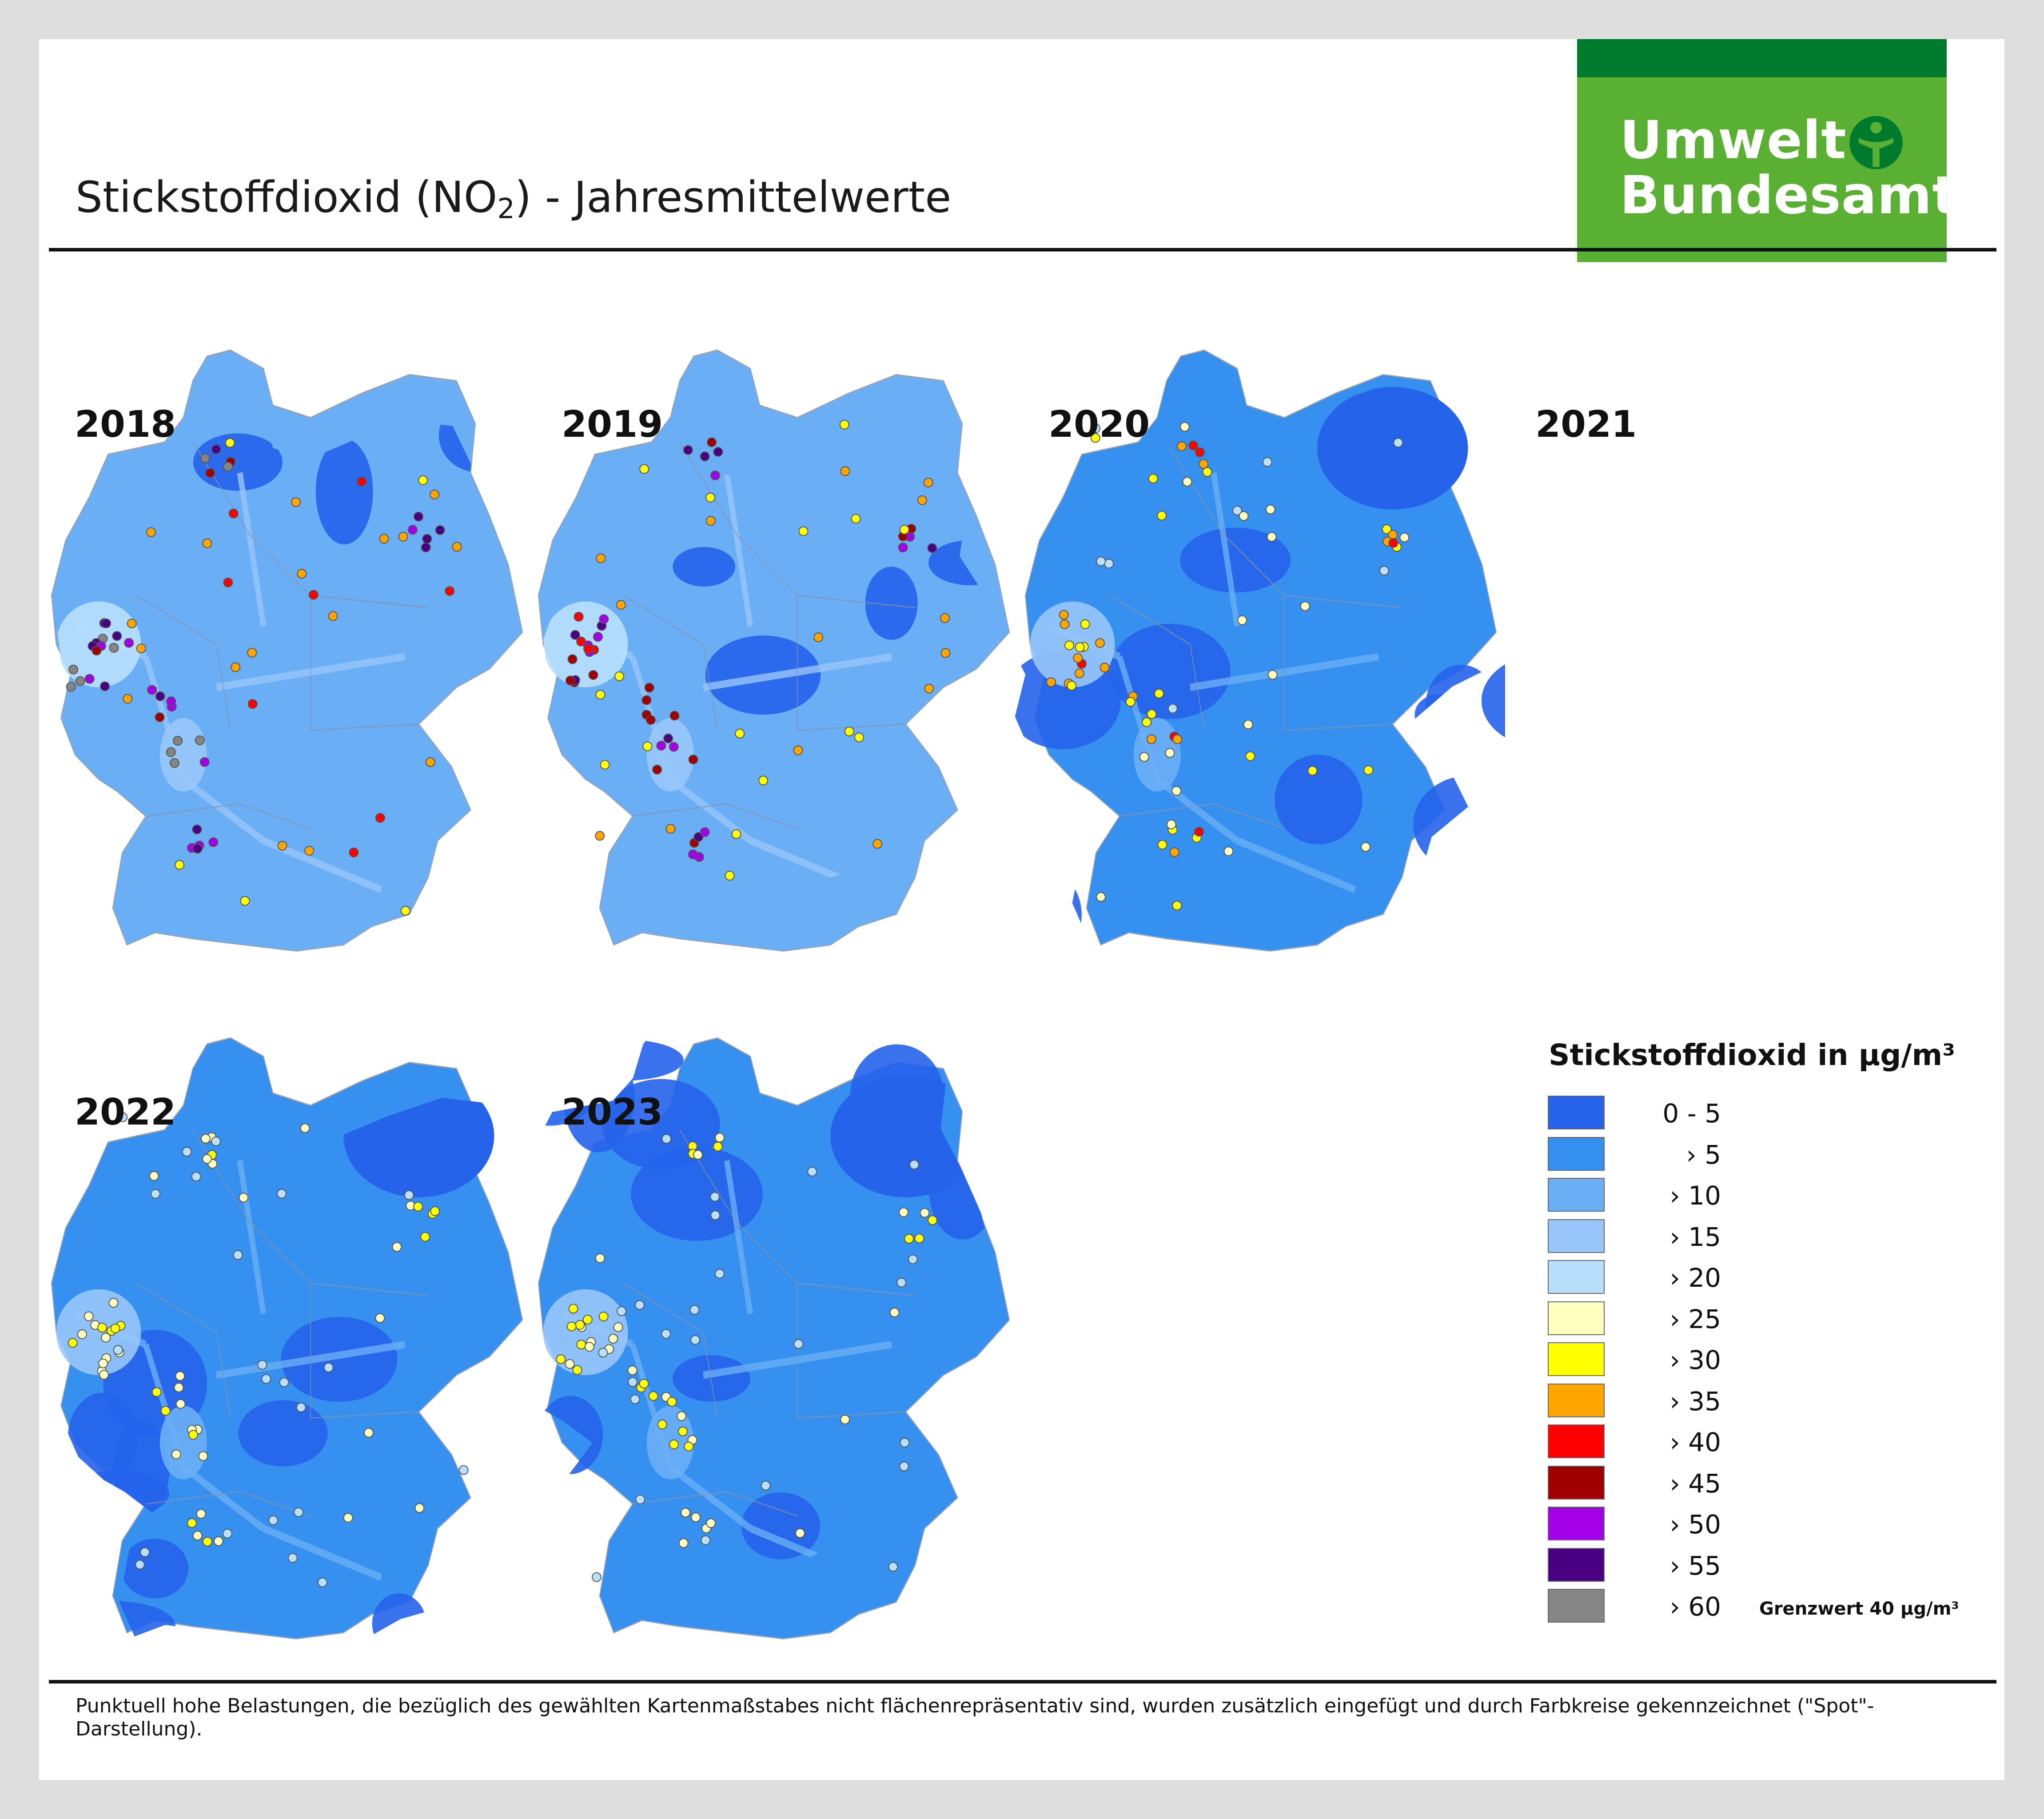 Image resolution: width=2044 pixels, height=1819 pixels. Describe the element at coordinates (1636, 1277) in the screenshot. I see `legend-row: › 20` at that location.